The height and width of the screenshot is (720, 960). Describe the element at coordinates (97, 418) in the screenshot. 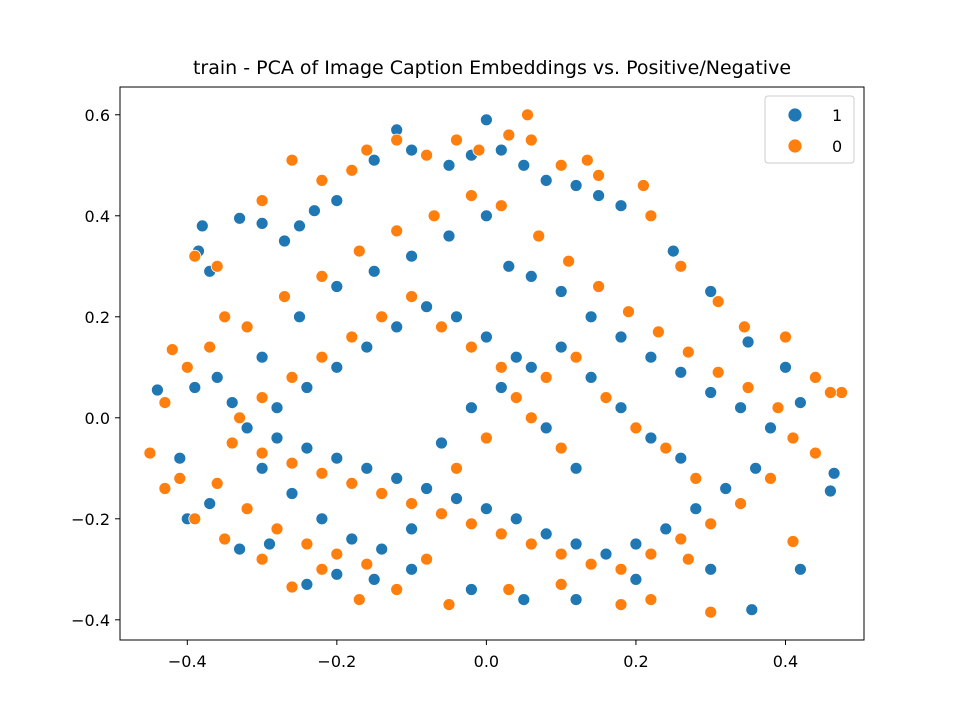

I see `y-tick-label: 0.0` at that location.